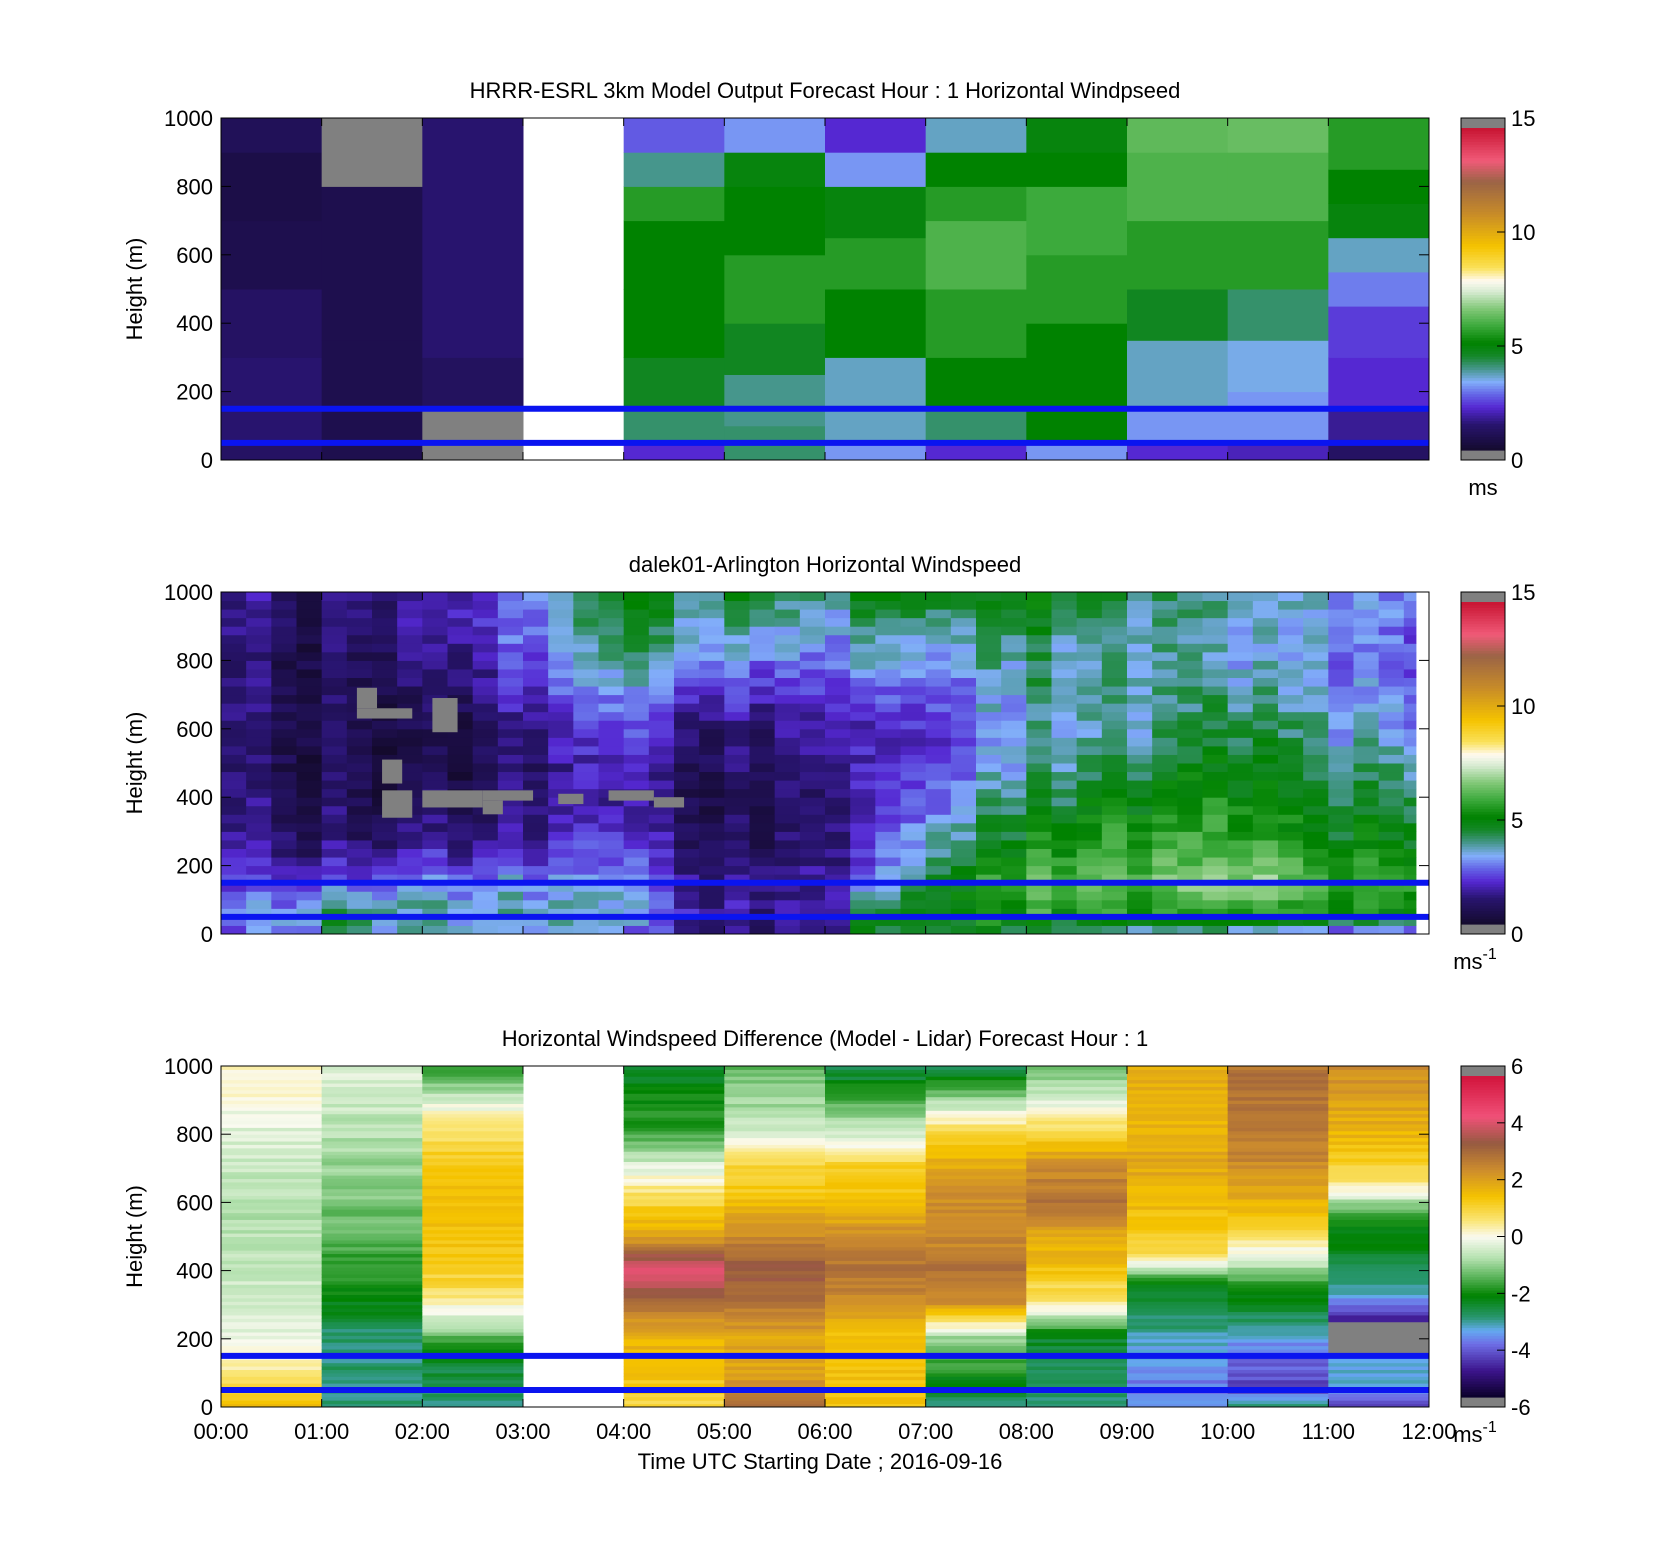 The height and width of the screenshot is (1561, 1680). Describe the element at coordinates (1517, 460) in the screenshot. I see `colorbar-tick-label: 0` at that location.